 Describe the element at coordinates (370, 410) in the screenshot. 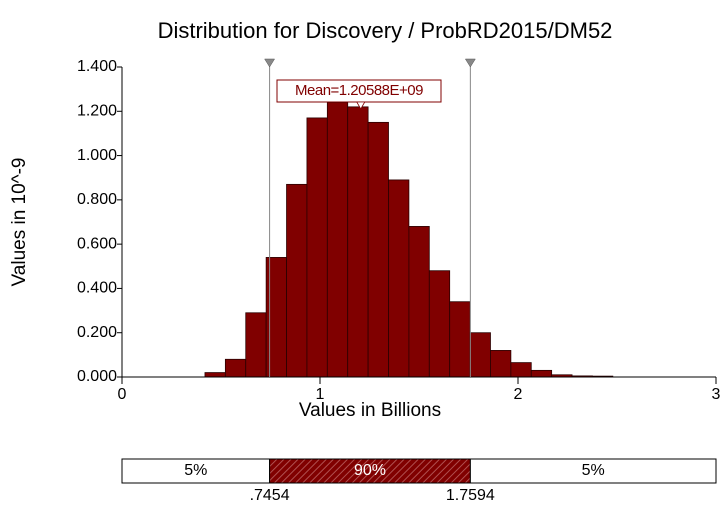

I see `x-axis-label: Values in Billions` at that location.